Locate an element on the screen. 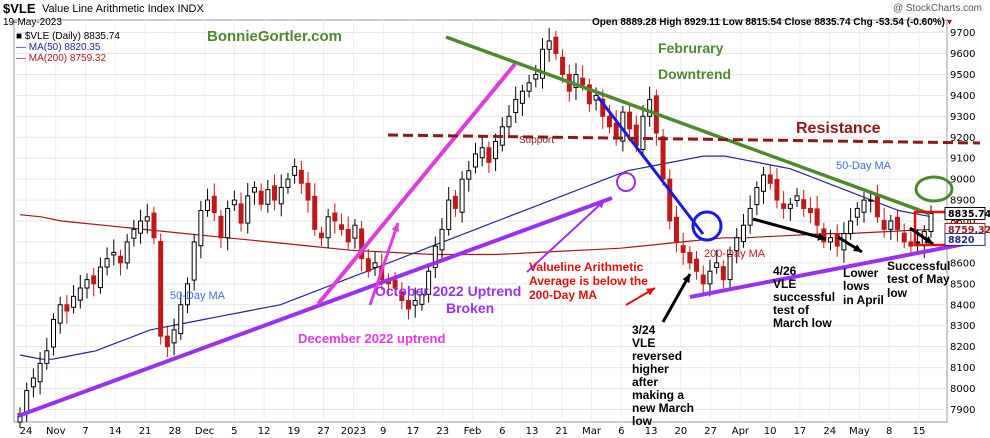  mar24-line: VLE is located at coordinates (644, 342).